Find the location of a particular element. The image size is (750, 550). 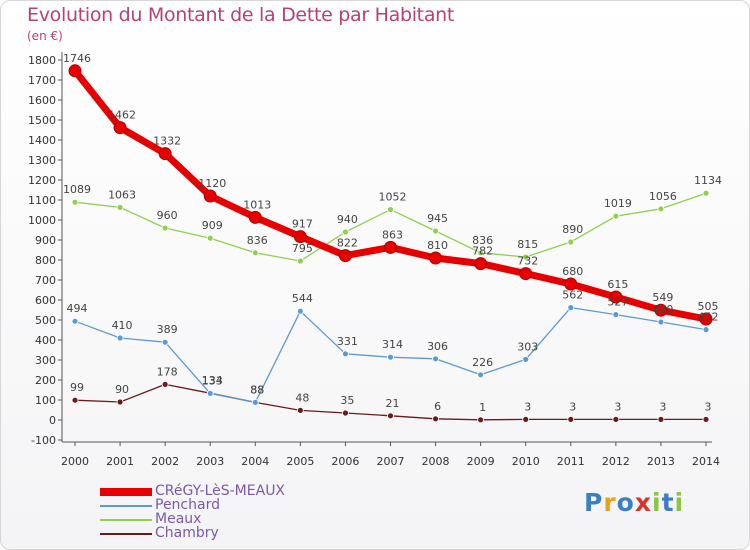

data-label: 909 is located at coordinates (212, 225).